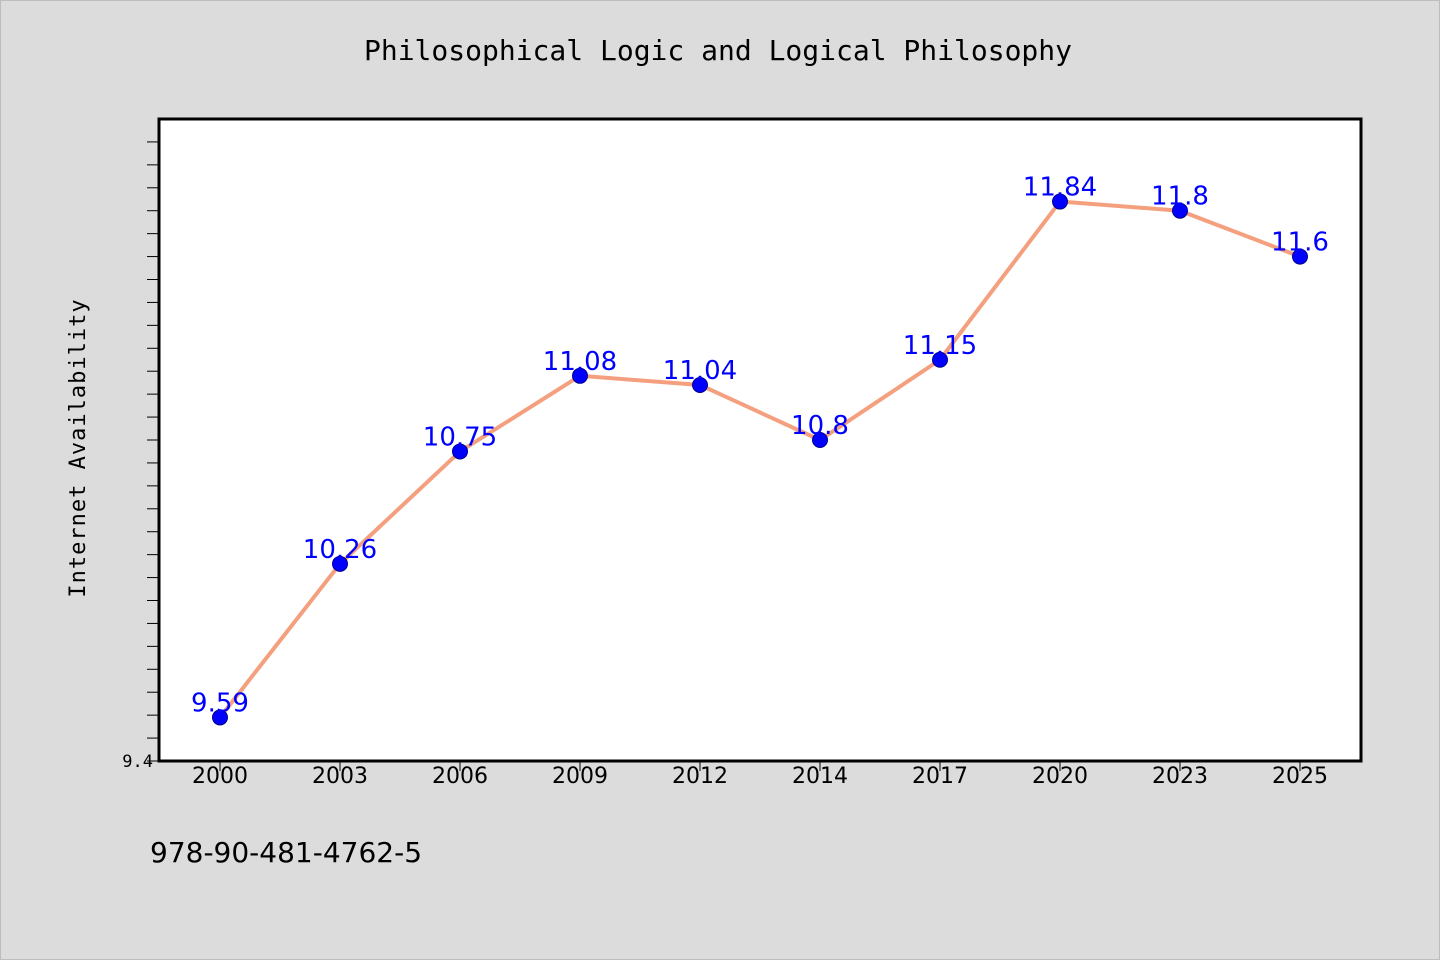 This screenshot has width=1440, height=960. Describe the element at coordinates (940, 346) in the screenshot. I see `data-label: 11.15` at that location.